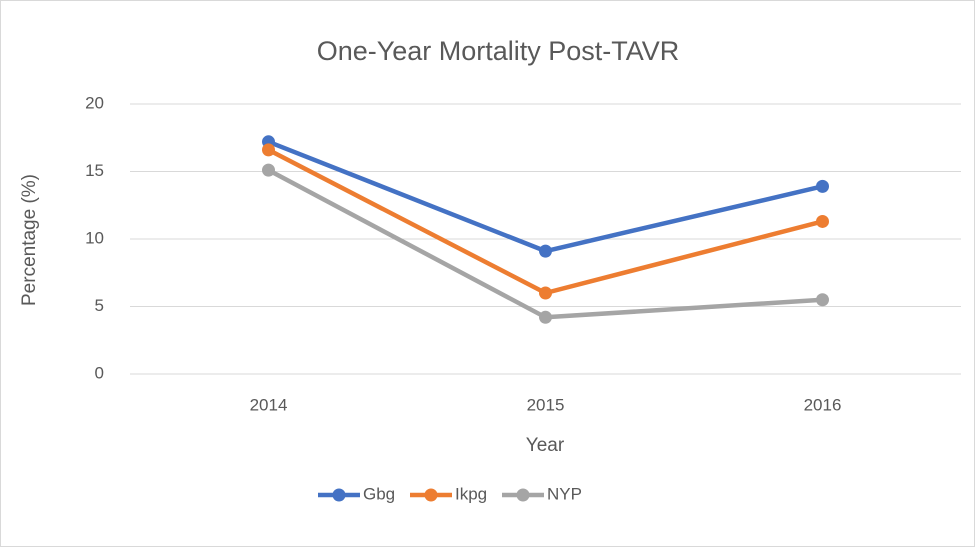 Image resolution: width=976 pixels, height=548 pixels. I want to click on x-axis-label: Year, so click(545, 445).